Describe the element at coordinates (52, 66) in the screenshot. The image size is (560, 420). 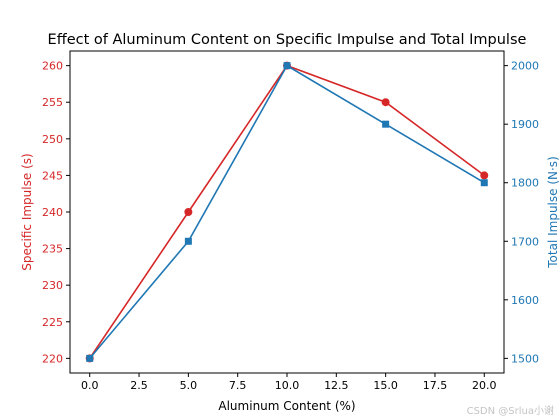
I see `left-y-tick-label: 260` at that location.